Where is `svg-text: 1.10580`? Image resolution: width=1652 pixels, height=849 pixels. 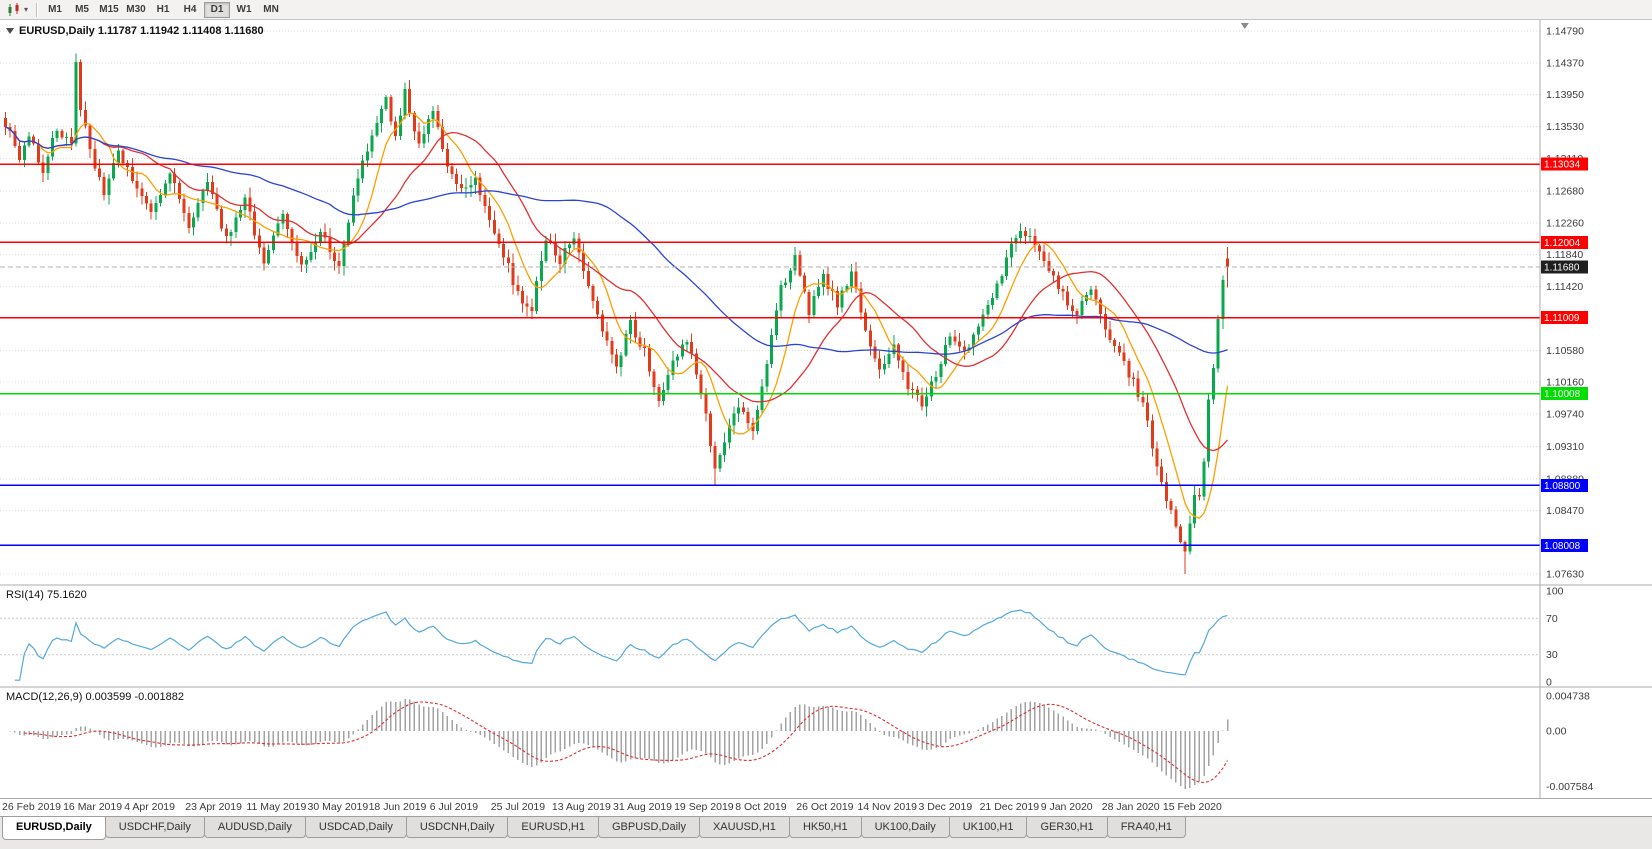 svg-text: 1.10580 is located at coordinates (1565, 351).